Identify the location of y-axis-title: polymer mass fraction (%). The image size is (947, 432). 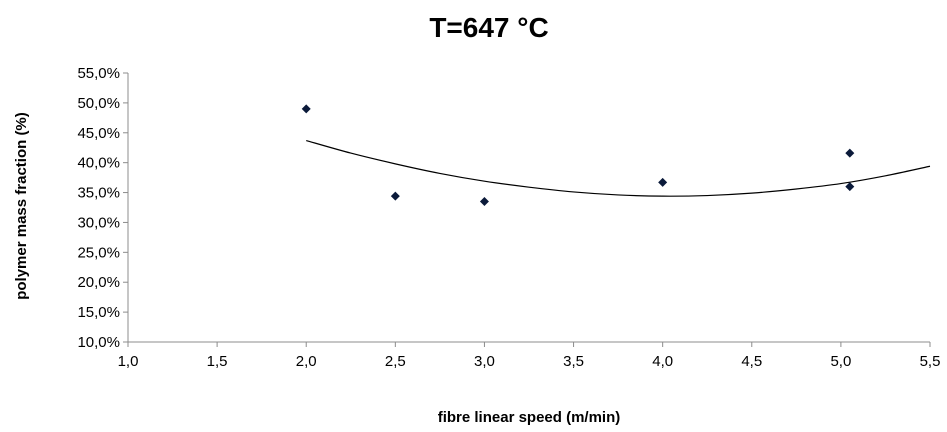
(21, 206).